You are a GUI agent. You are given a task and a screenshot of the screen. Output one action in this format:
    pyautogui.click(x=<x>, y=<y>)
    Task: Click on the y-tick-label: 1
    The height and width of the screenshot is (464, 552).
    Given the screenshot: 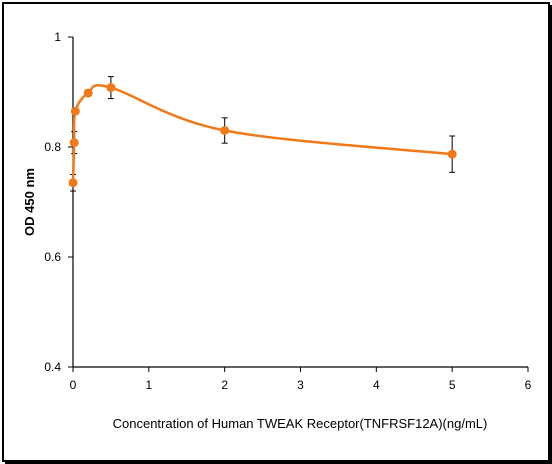 What is the action you would take?
    pyautogui.click(x=57, y=37)
    